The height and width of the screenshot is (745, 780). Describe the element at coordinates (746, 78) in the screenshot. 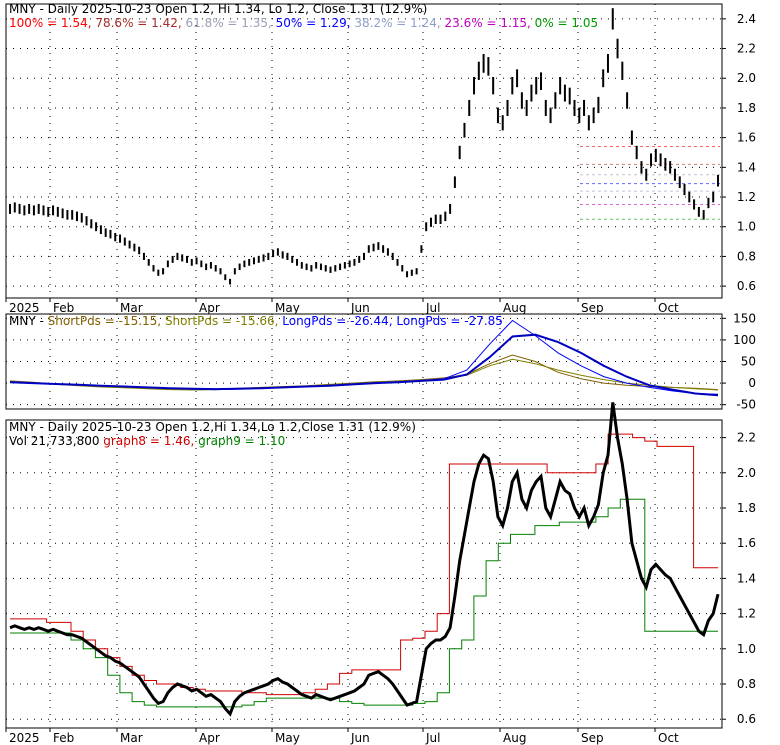

I see `price-y-tick-label: 2.0` at that location.